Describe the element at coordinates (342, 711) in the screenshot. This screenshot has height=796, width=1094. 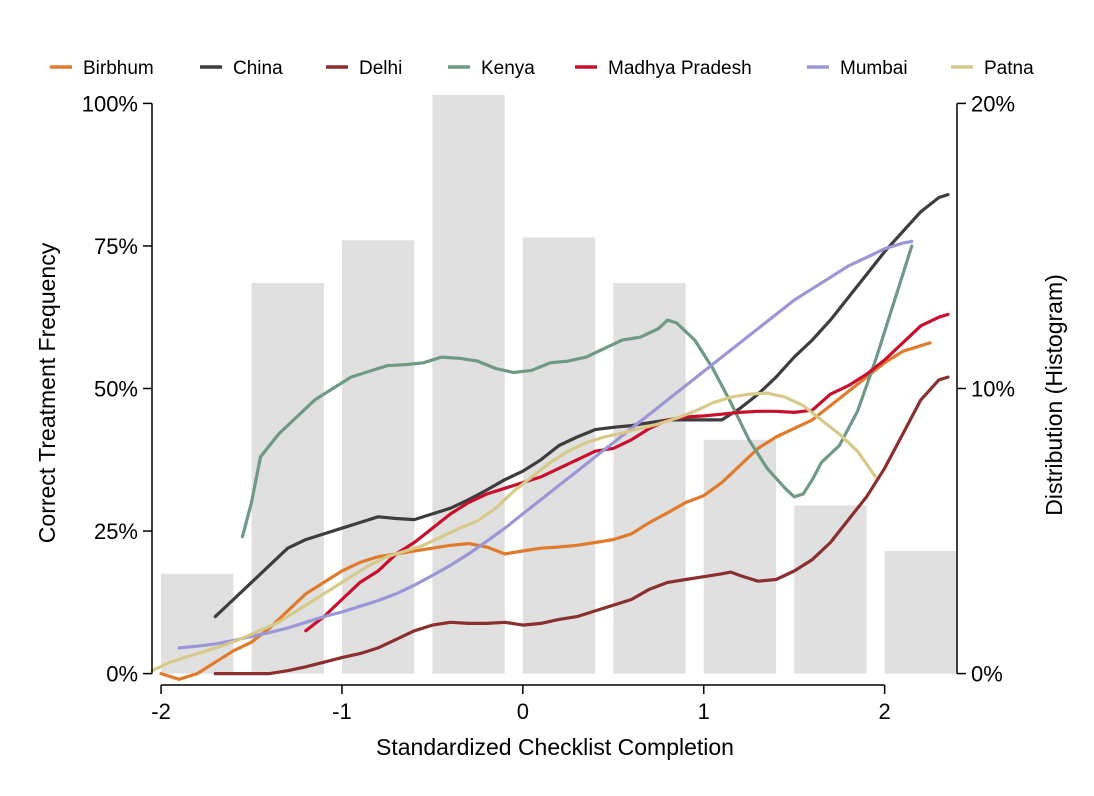
I see `x-tick-label: -1` at that location.